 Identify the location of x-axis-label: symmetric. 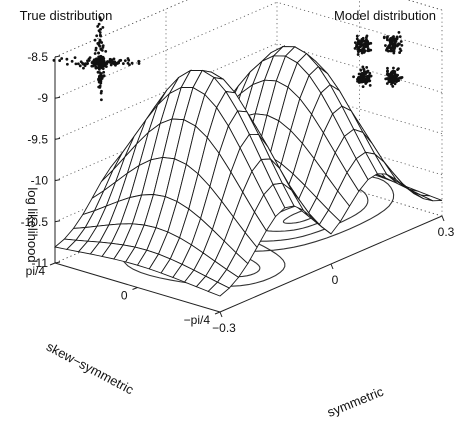
(355, 402).